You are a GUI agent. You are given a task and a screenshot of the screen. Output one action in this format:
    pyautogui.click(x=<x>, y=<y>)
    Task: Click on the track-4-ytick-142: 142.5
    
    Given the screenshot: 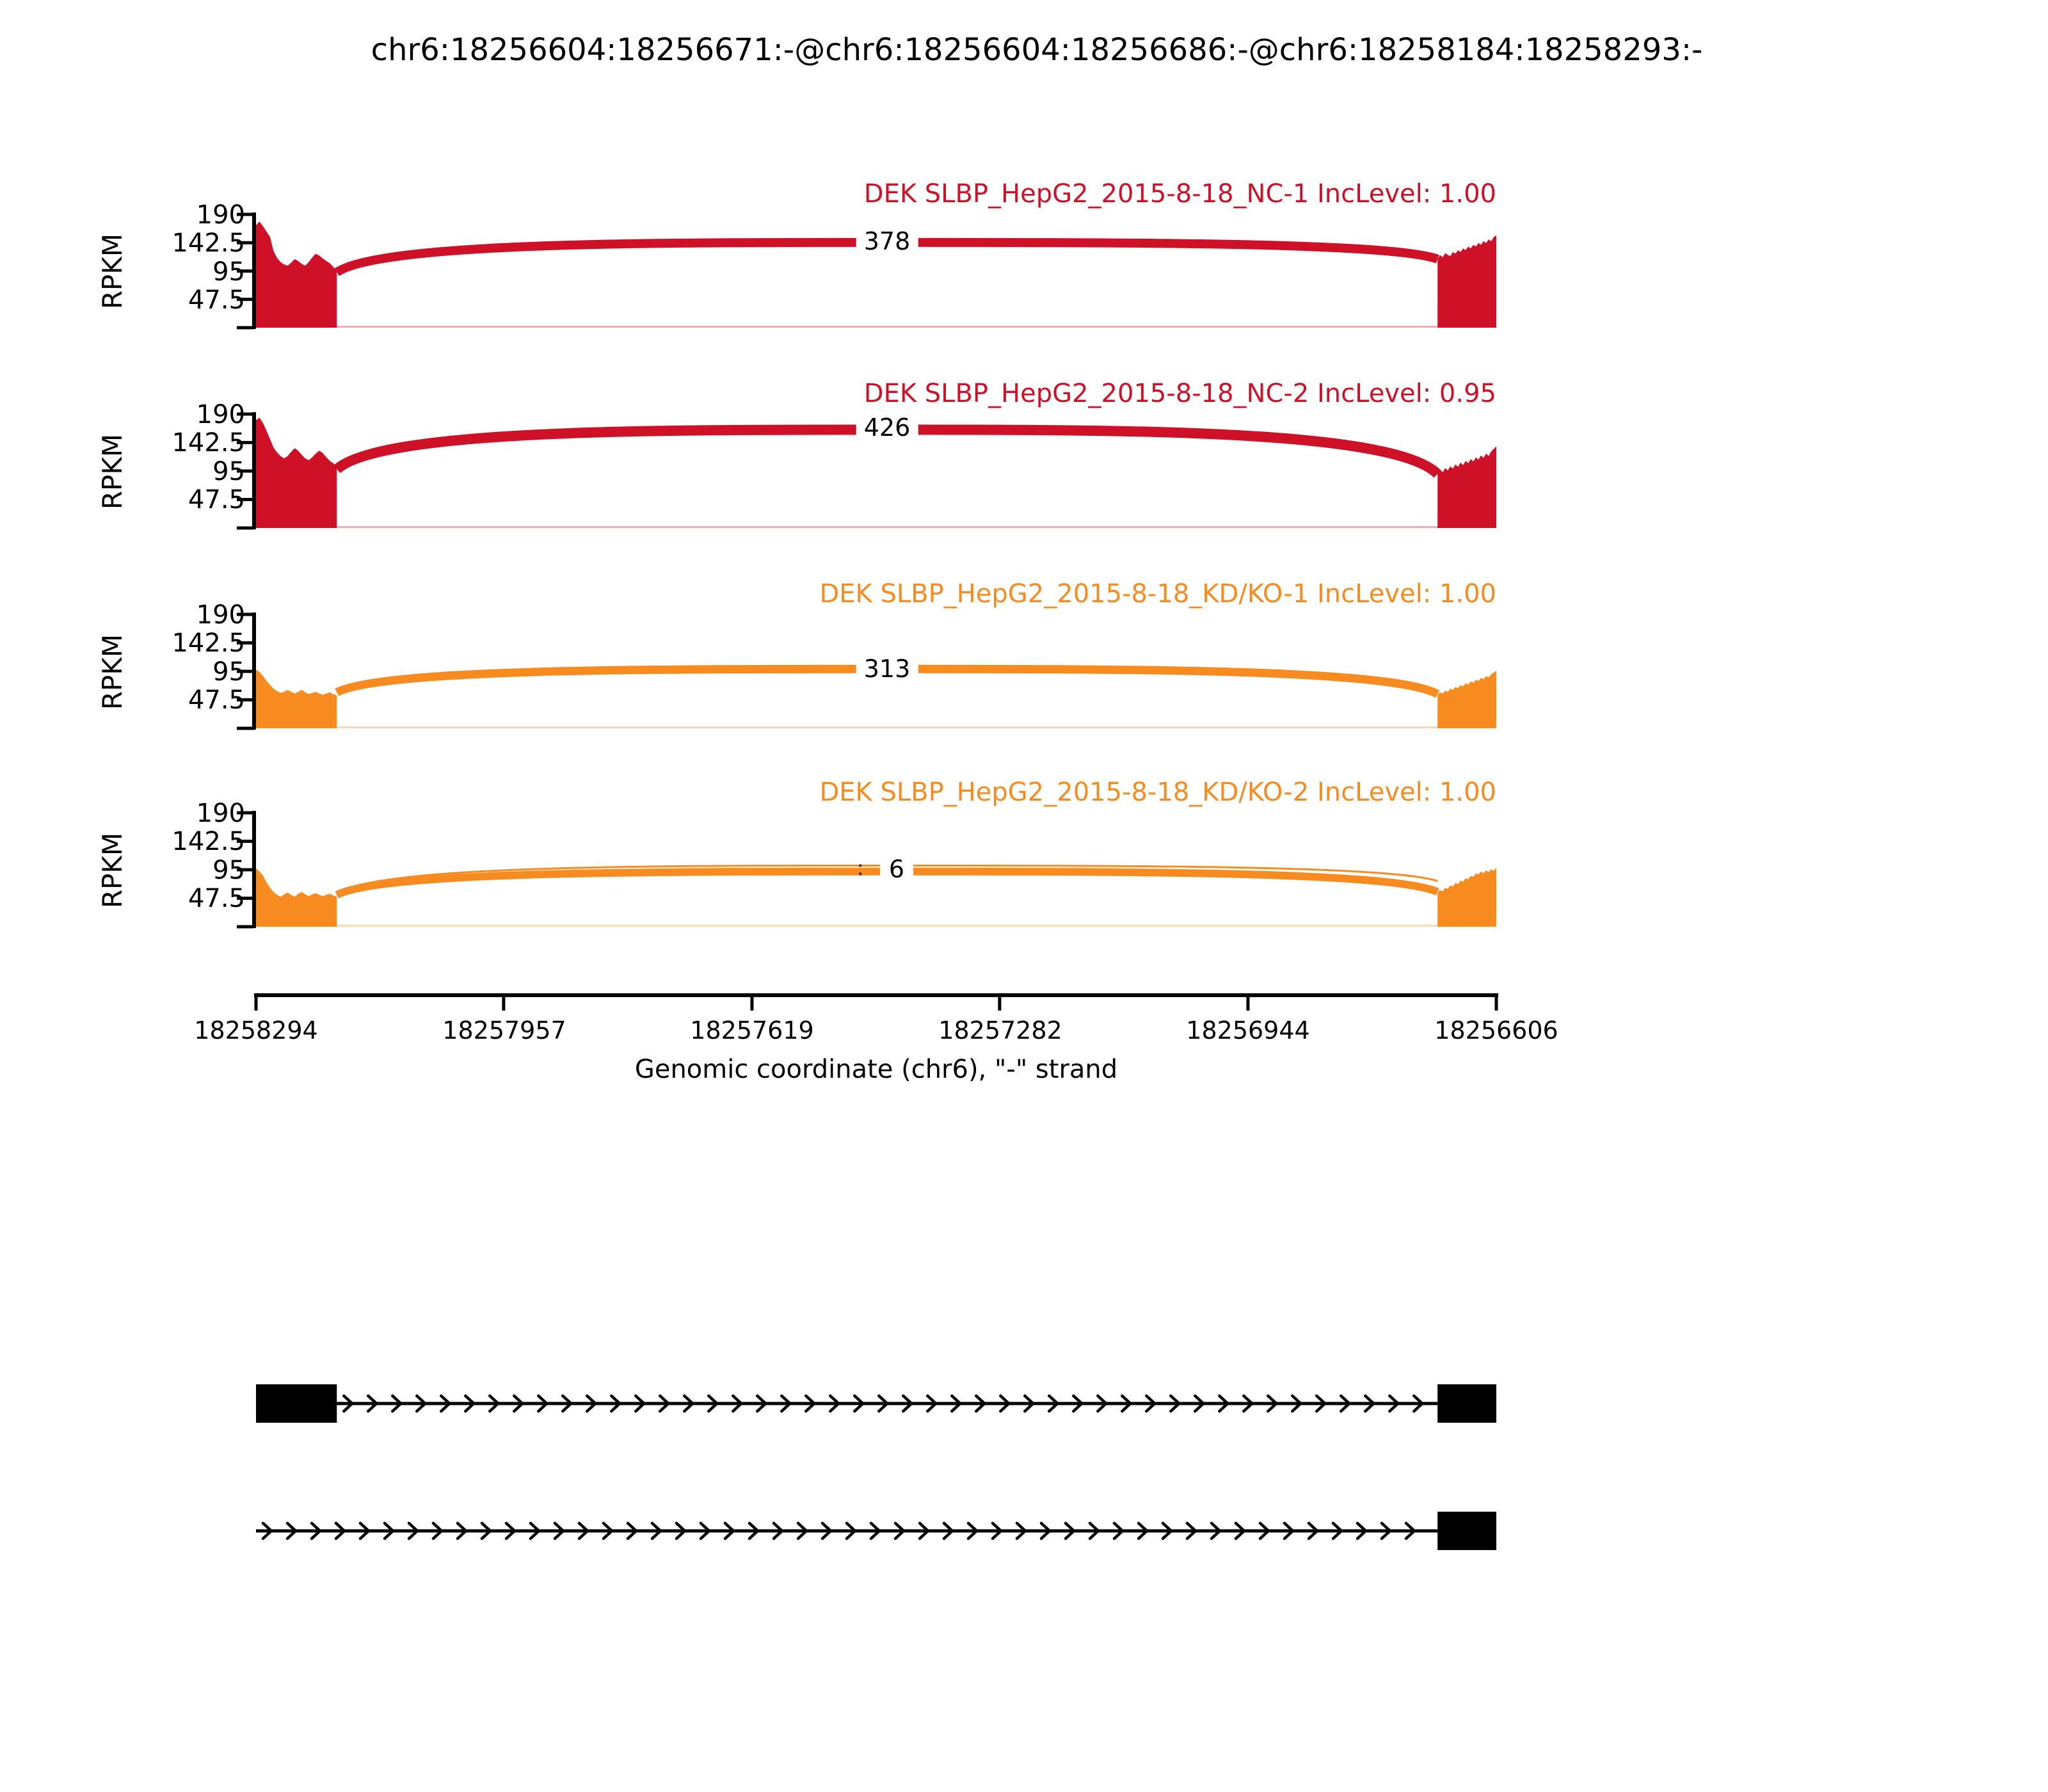 What is the action you would take?
    pyautogui.click(x=208, y=841)
    